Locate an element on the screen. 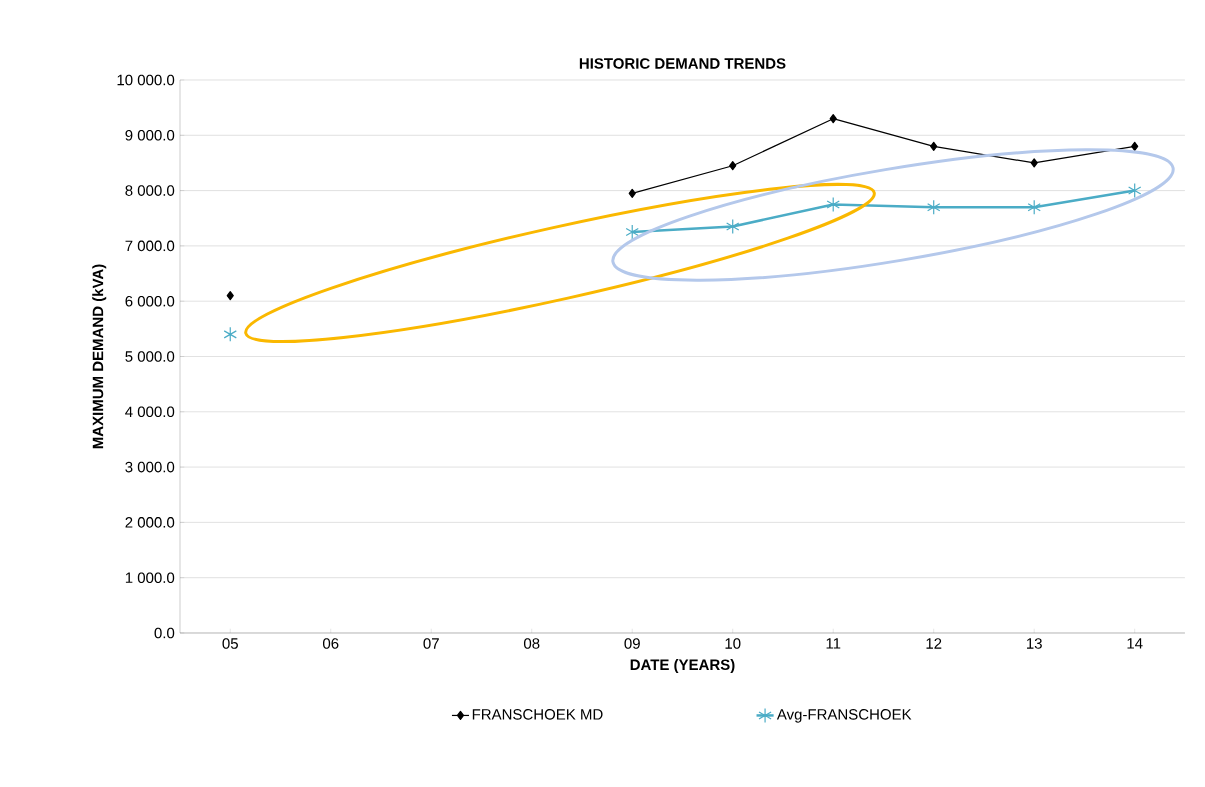 The width and height of the screenshot is (1205, 787). chart-title: HISTORIC DEMAND TRENDS is located at coordinates (682, 63).